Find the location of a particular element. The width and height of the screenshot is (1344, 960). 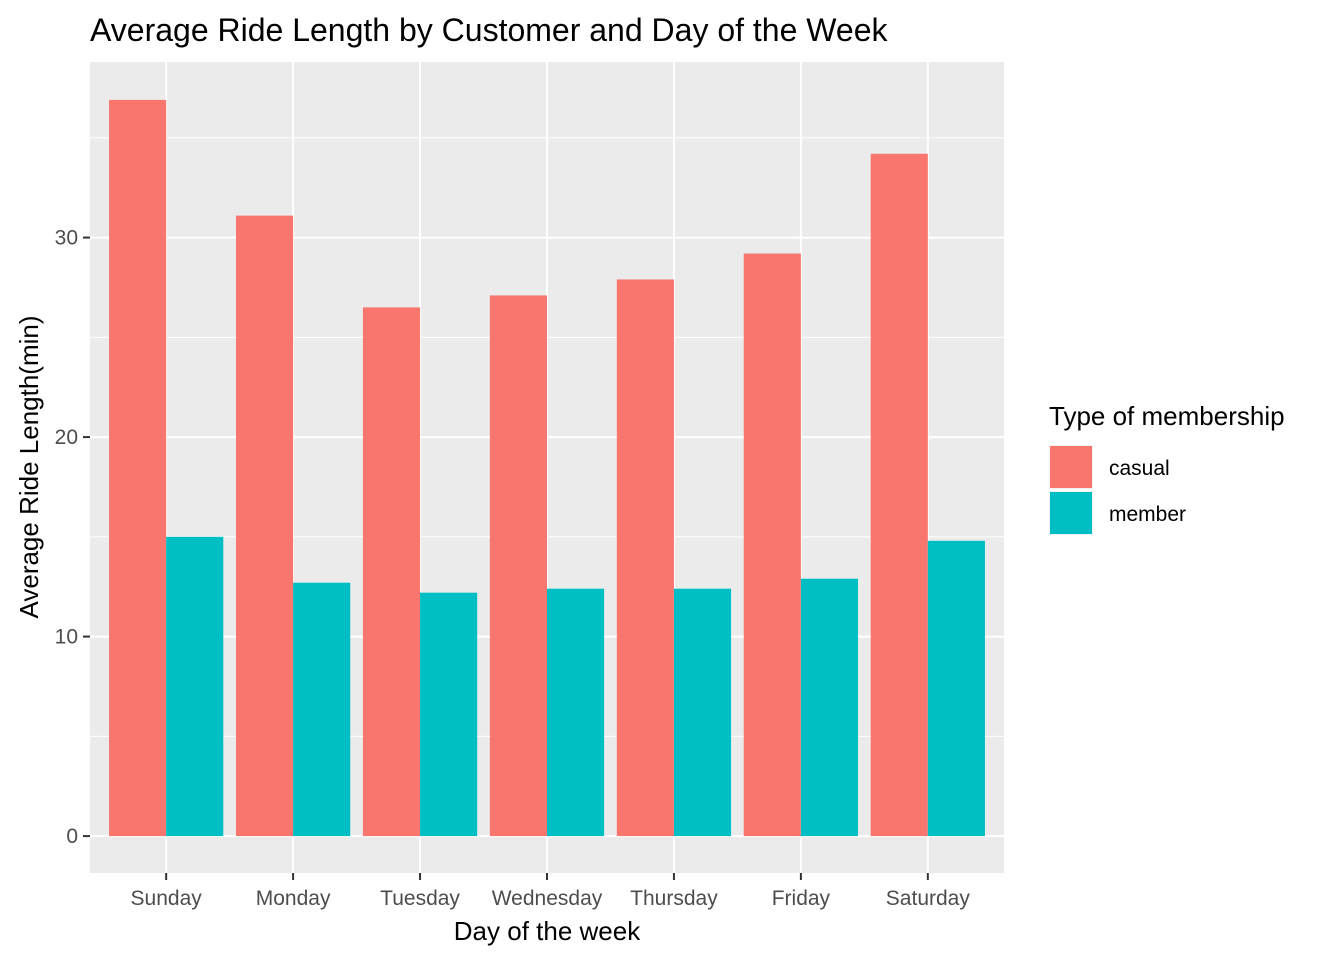

legend: Type of membership casual member is located at coordinates (1167, 468).